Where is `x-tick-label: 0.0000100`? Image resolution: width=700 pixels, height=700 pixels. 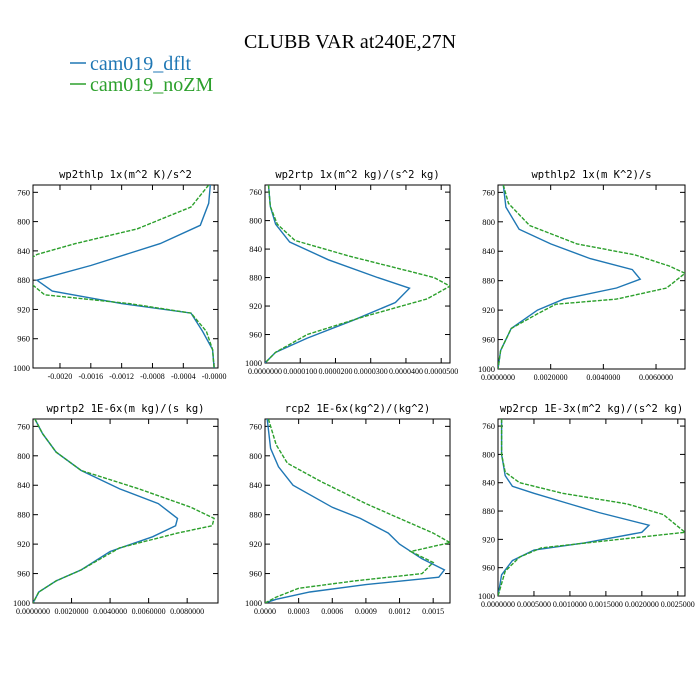 x-tick-label: 0.0000100 is located at coordinates (300, 371).